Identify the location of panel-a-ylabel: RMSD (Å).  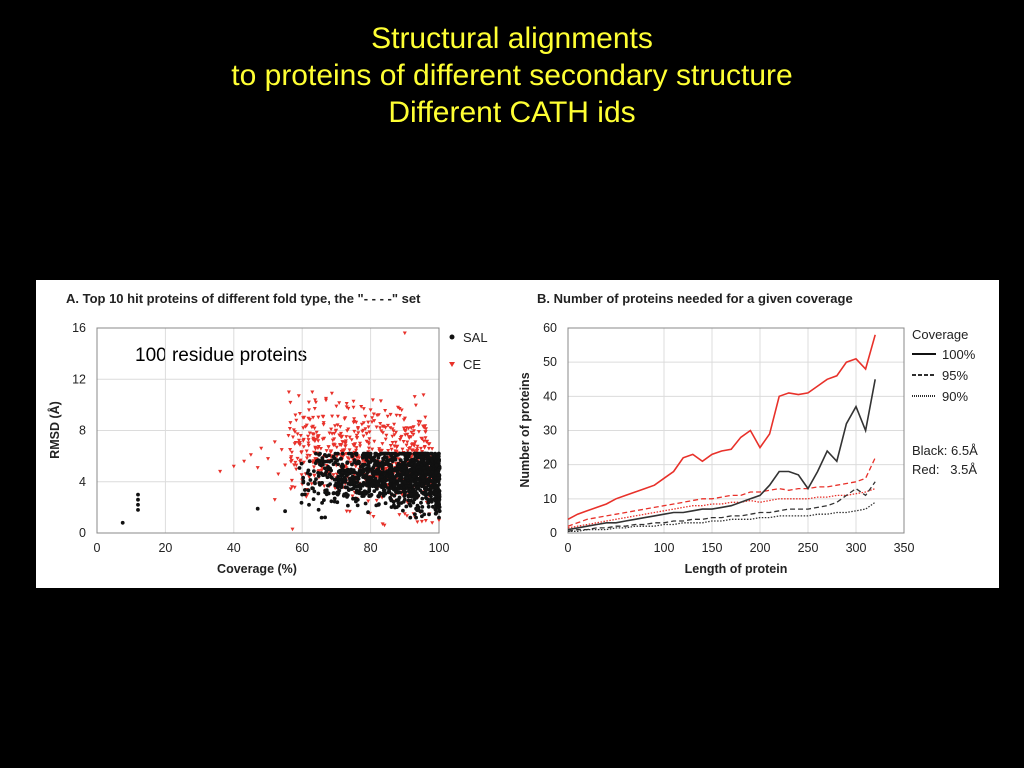
(54, 430).